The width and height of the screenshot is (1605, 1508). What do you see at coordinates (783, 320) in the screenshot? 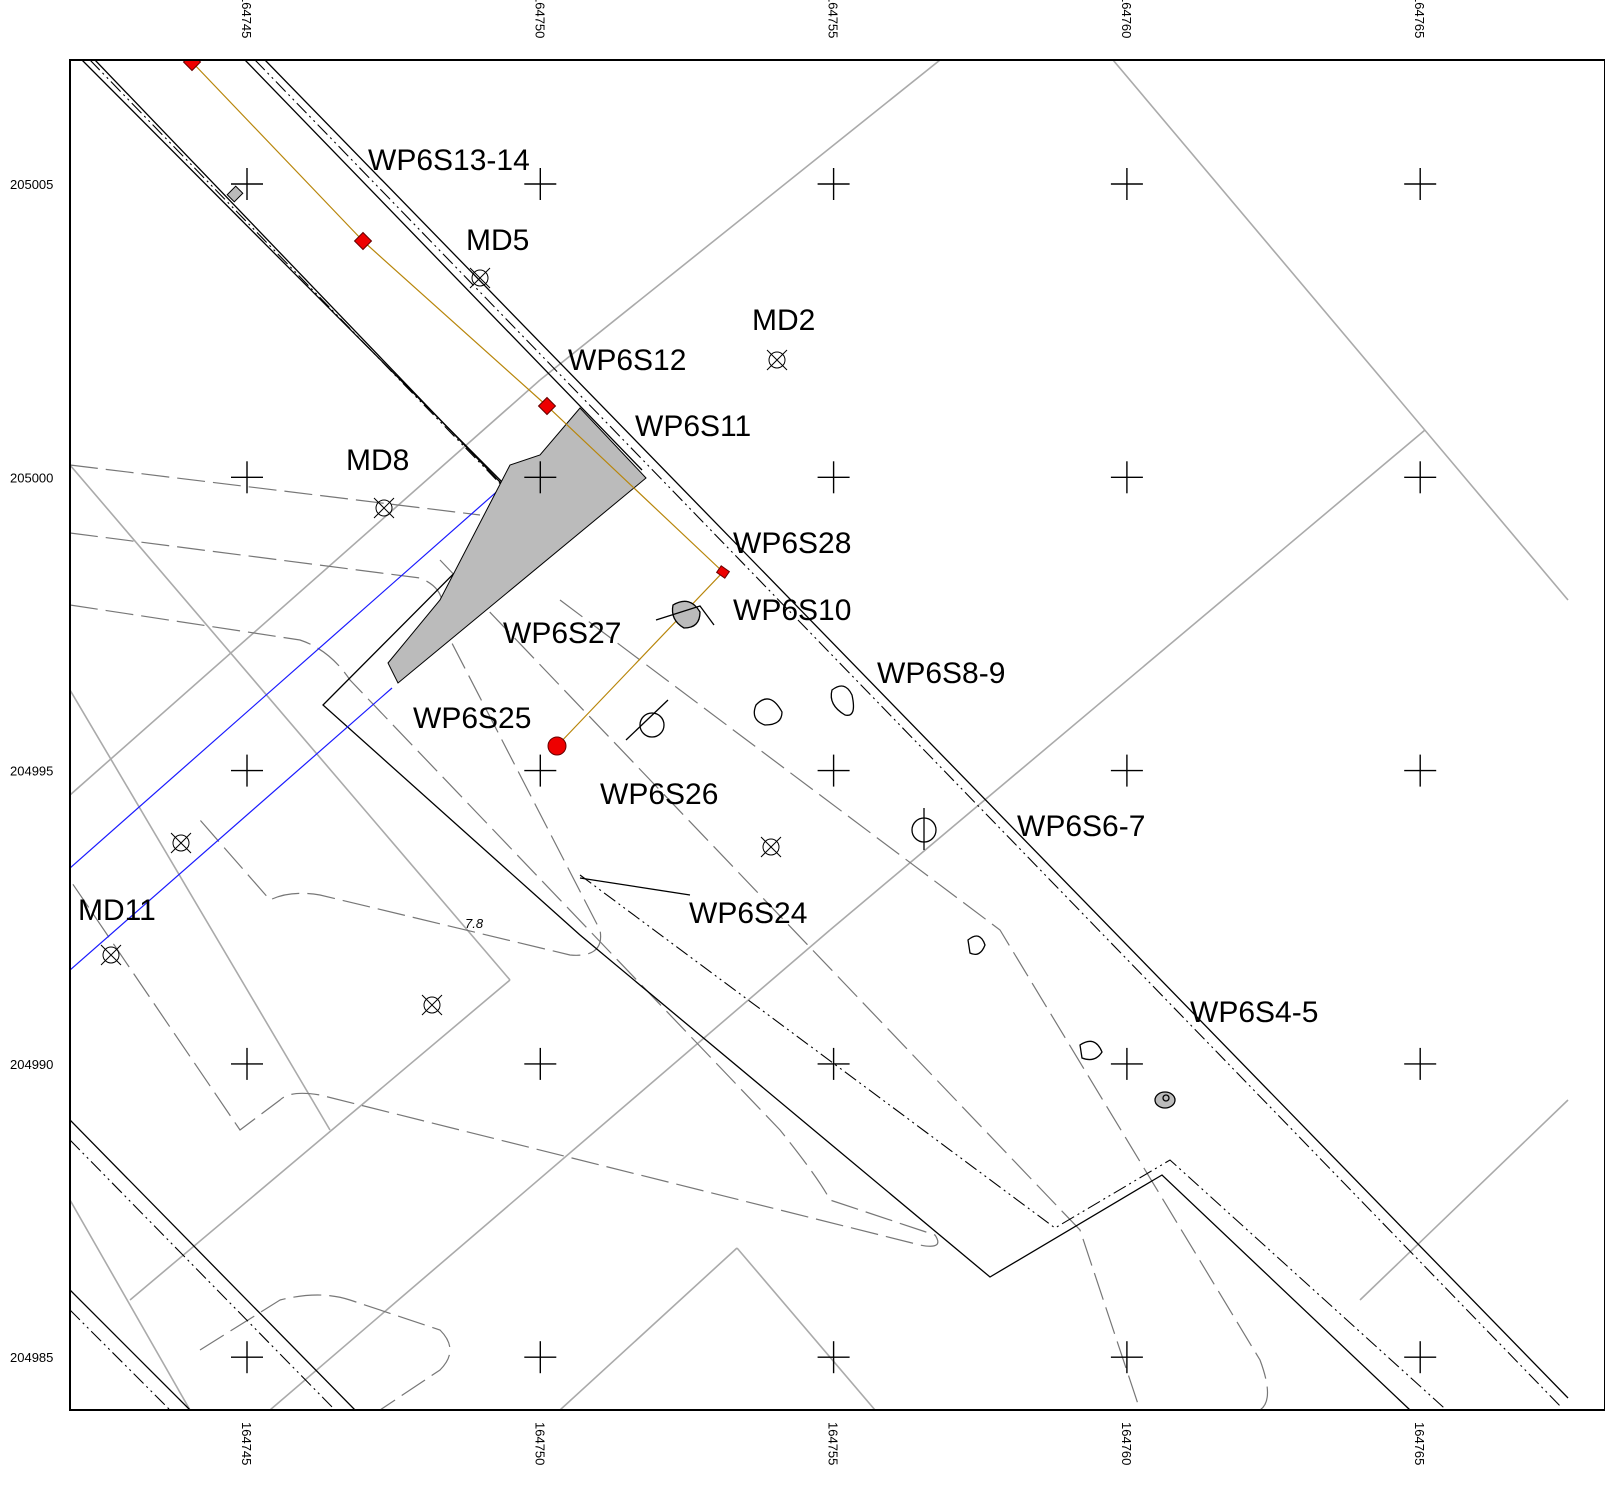
I see `label: MD2` at bounding box center [783, 320].